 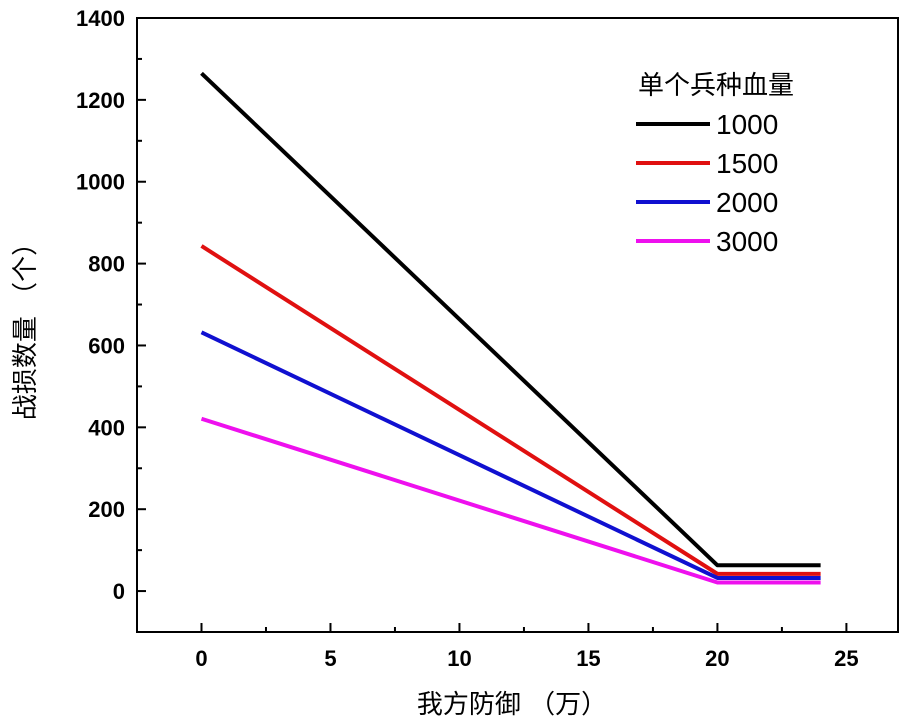 What do you see at coordinates (106, 509) in the screenshot?
I see `y-tick-label: 200` at bounding box center [106, 509].